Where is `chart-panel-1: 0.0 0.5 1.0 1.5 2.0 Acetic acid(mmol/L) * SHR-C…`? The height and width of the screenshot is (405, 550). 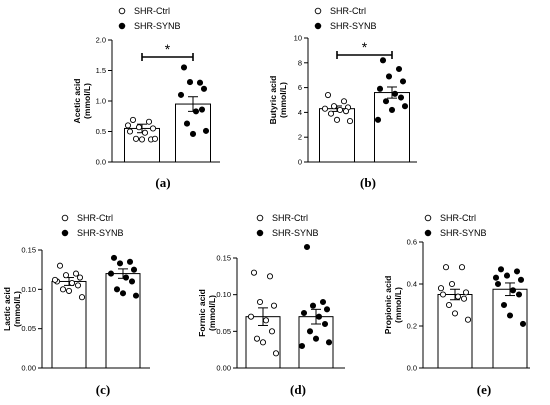
chart-panel-1: 0.0 0.5 1.0 1.5 2.0 Acetic acid(mmol/L) * SHR-C… is located at coordinates (146, 98).